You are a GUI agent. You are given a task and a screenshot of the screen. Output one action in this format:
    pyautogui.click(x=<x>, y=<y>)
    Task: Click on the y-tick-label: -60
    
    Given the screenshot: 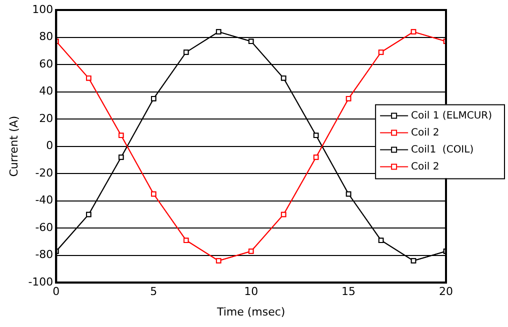 What is the action you would take?
    pyautogui.click(x=44, y=227)
    